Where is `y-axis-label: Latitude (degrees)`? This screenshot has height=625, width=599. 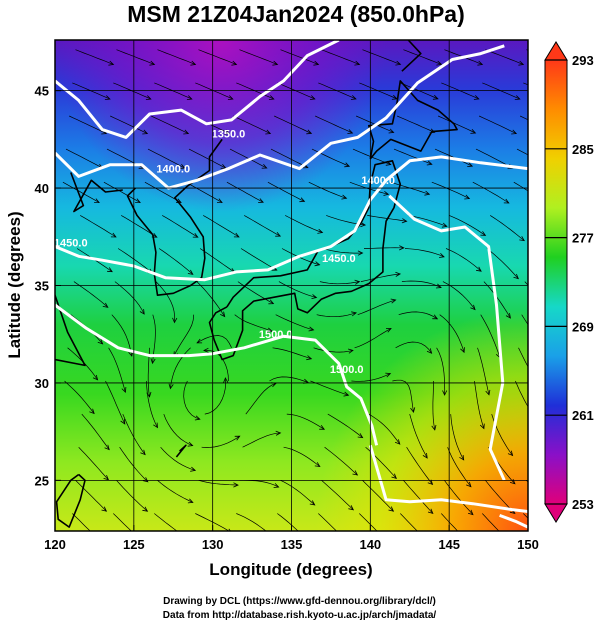 y-axis-label: Latitude (degrees) is located at coordinates (14, 284).